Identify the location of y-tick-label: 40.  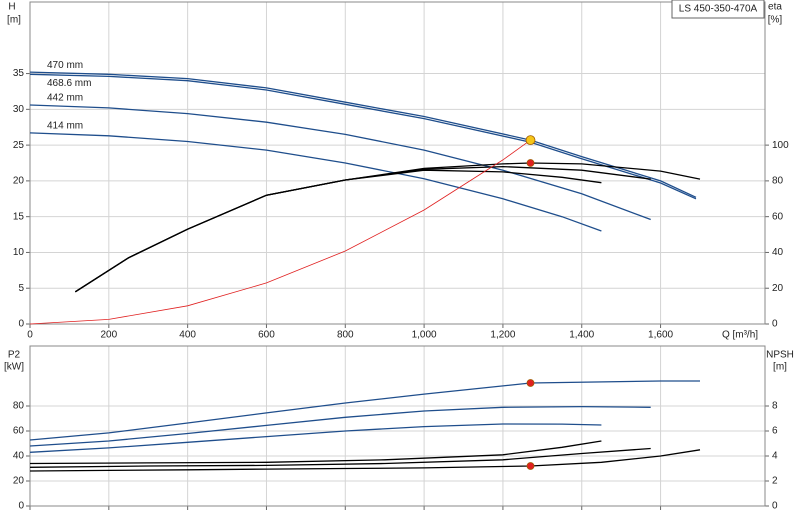
(19, 456).